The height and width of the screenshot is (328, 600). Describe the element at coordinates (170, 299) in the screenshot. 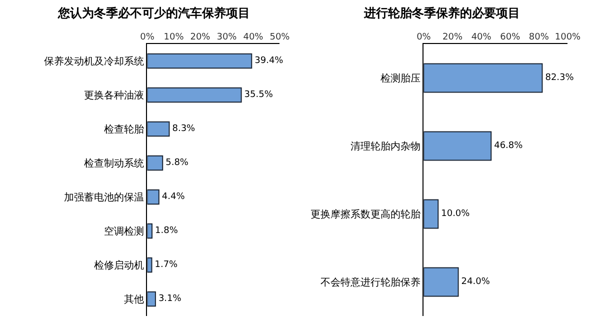

I see `data-label: 3.1%` at that location.